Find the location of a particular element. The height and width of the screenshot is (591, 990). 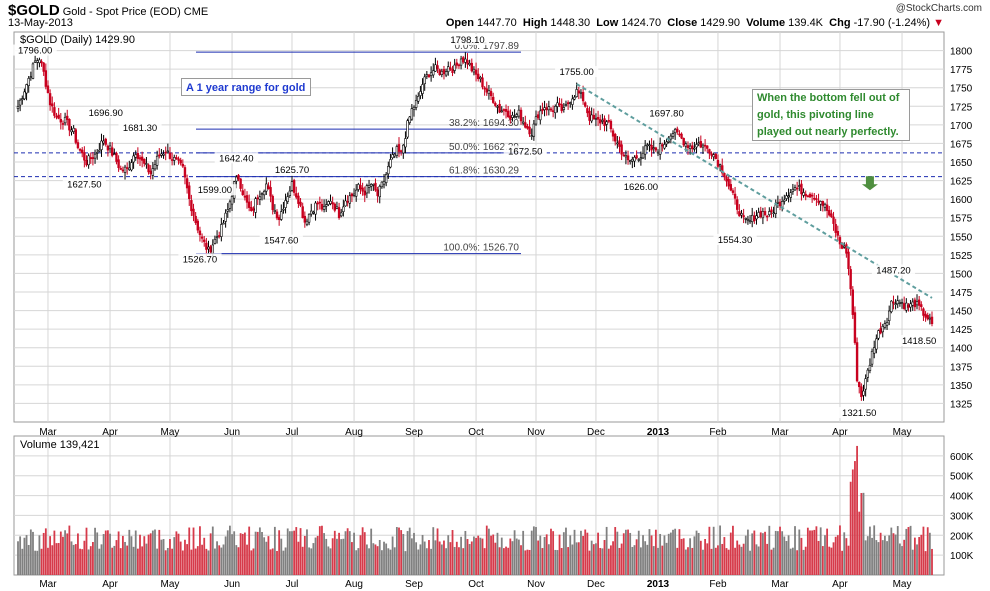

open-value: 1447.70 is located at coordinates (497, 23).